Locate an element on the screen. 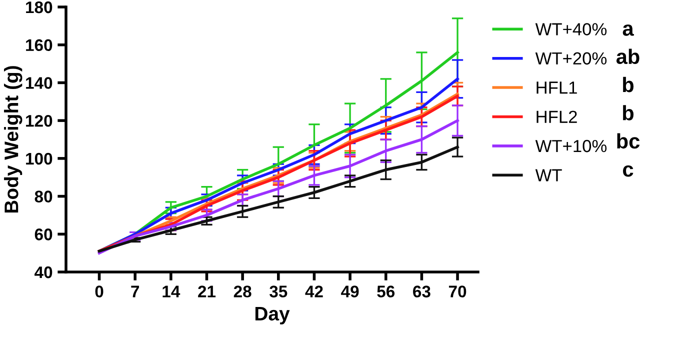  x-tick-label: 56 is located at coordinates (386, 292).